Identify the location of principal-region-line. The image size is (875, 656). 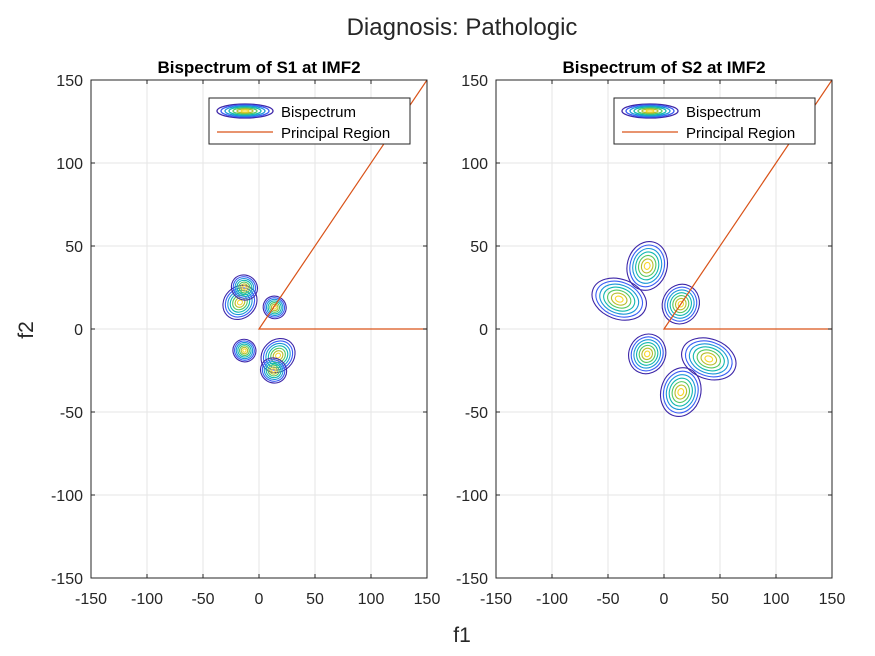
(342, 205).